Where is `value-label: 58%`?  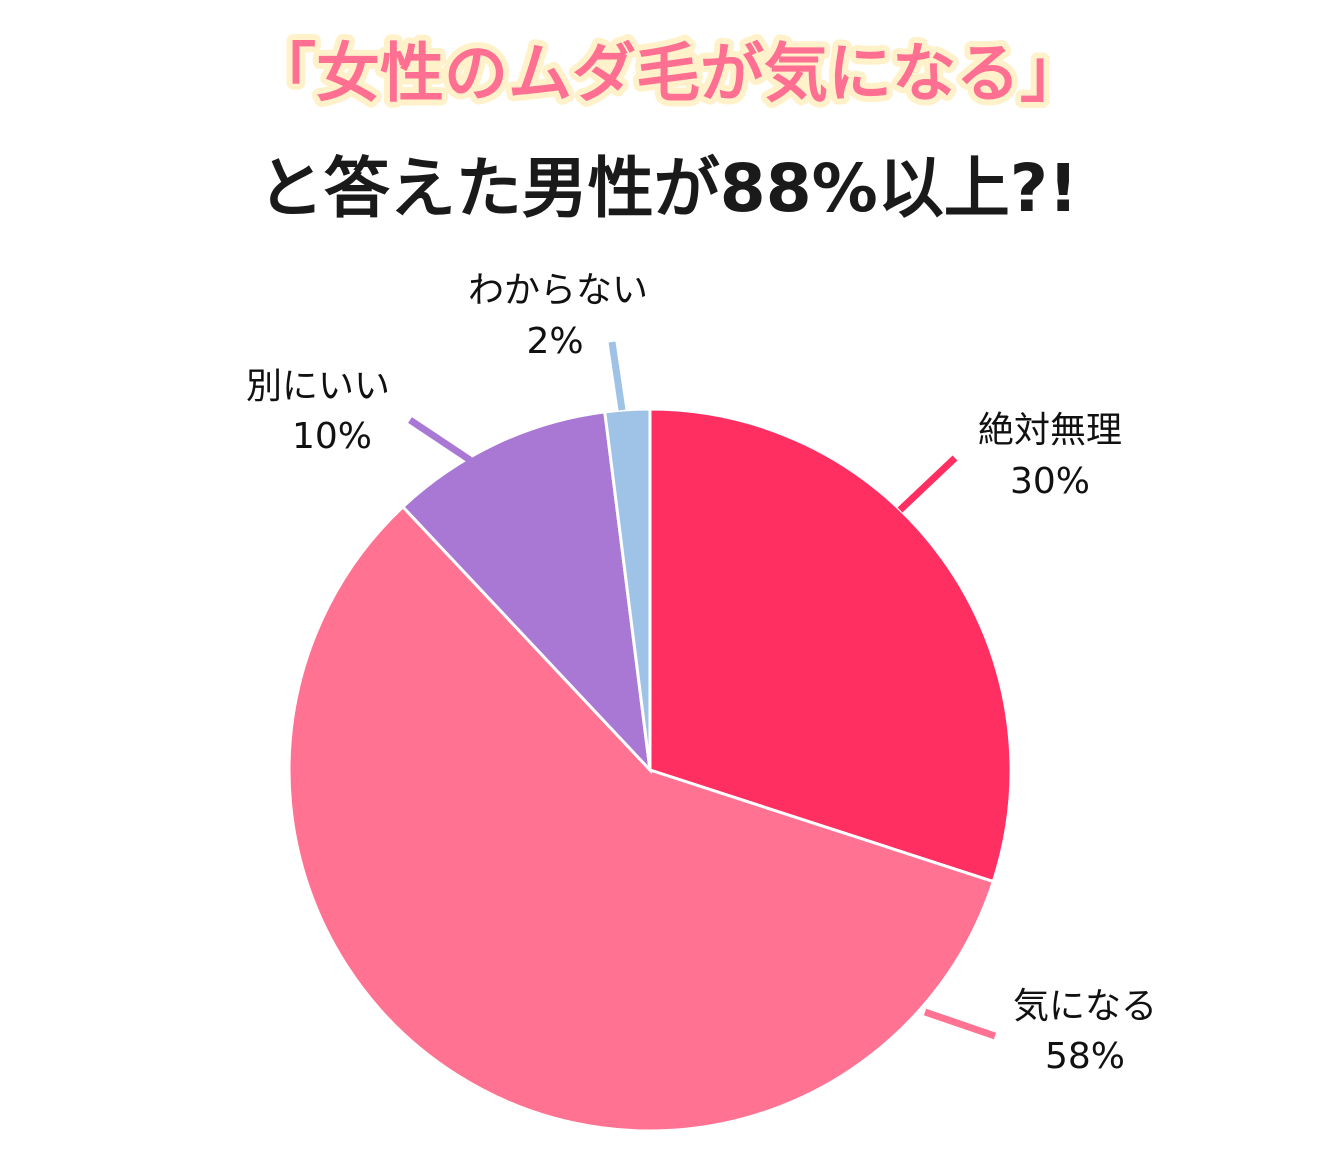
value-label: 58% is located at coordinates (1085, 1056).